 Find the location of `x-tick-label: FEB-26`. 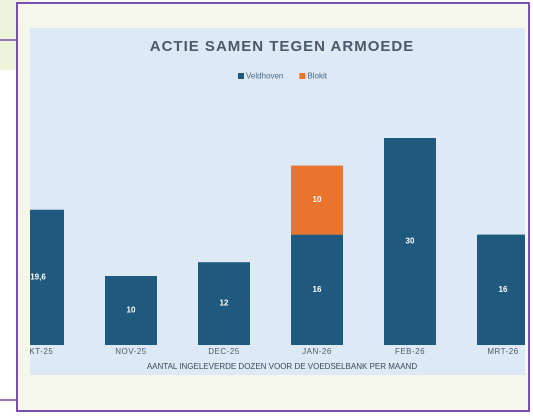

x-tick-label: FEB-26 is located at coordinates (410, 351).